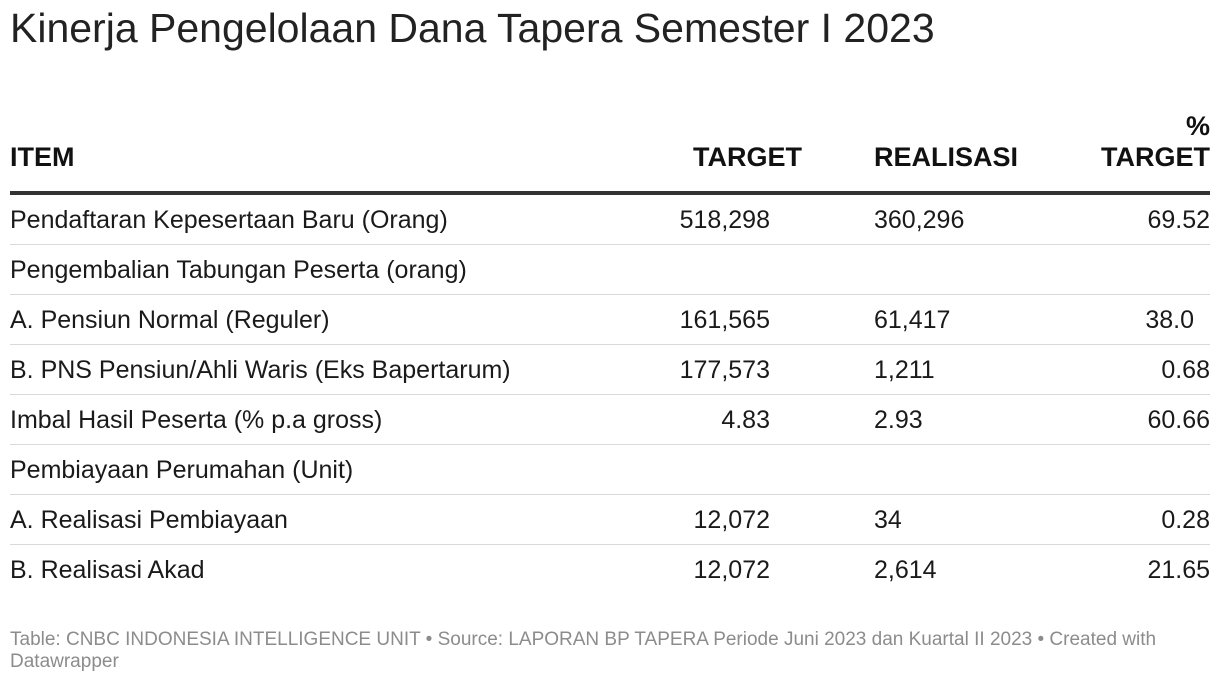 The image size is (1220, 686). I want to click on table-header-row: ITEM TARGET REALISASI % TARGET, so click(610, 147).